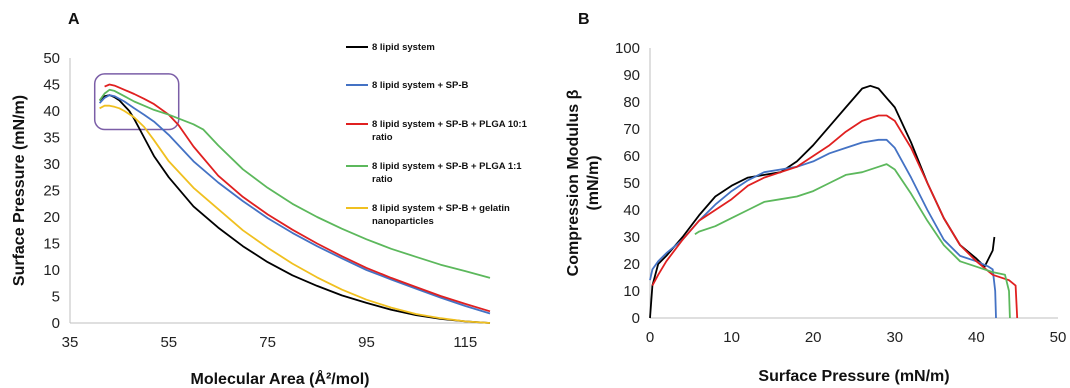 The width and height of the screenshot is (1070, 388). I want to click on panel-b-y-ticks: 0 10 20 30 40 50 60 70 80 90 100, so click(627, 183).